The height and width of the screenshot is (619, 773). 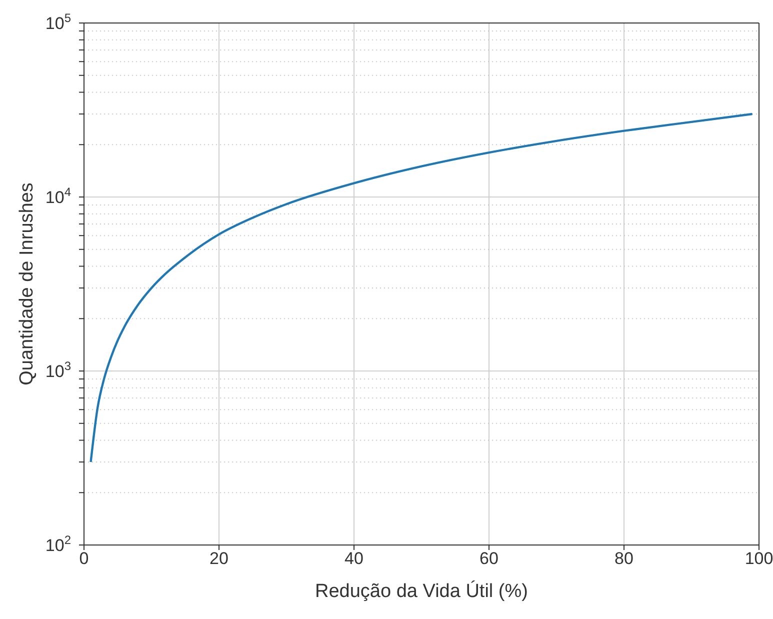 I want to click on x-tick-label: 100, so click(x=758, y=558).